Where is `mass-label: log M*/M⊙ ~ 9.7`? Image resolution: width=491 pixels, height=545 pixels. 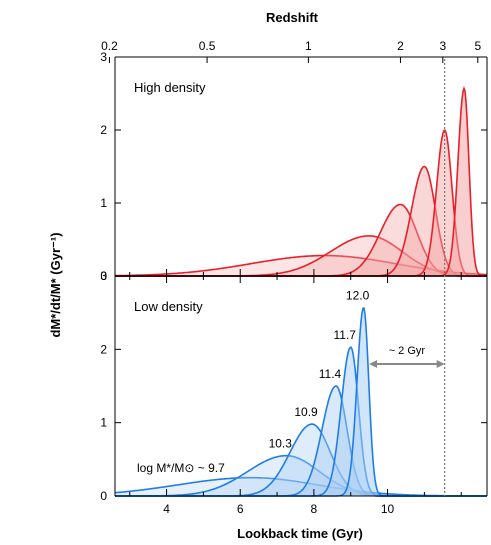
mass-label: log M*/M⊙ ~ 9.7 is located at coordinates (181, 468).